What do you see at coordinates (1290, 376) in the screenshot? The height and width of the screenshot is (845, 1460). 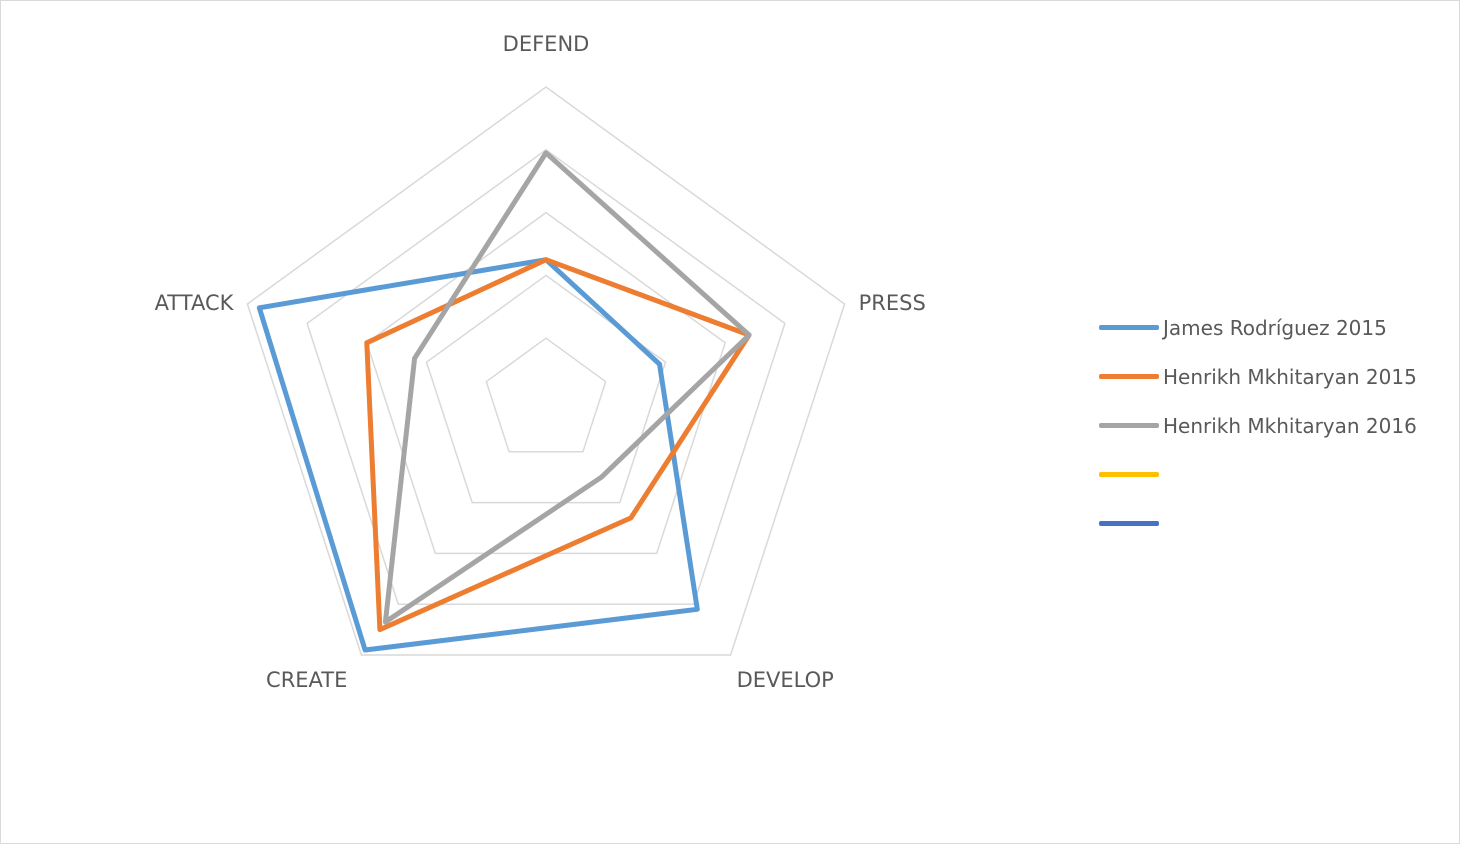 I see `legend-label: Henrikh Mkhitaryan 2015` at bounding box center [1290, 376].